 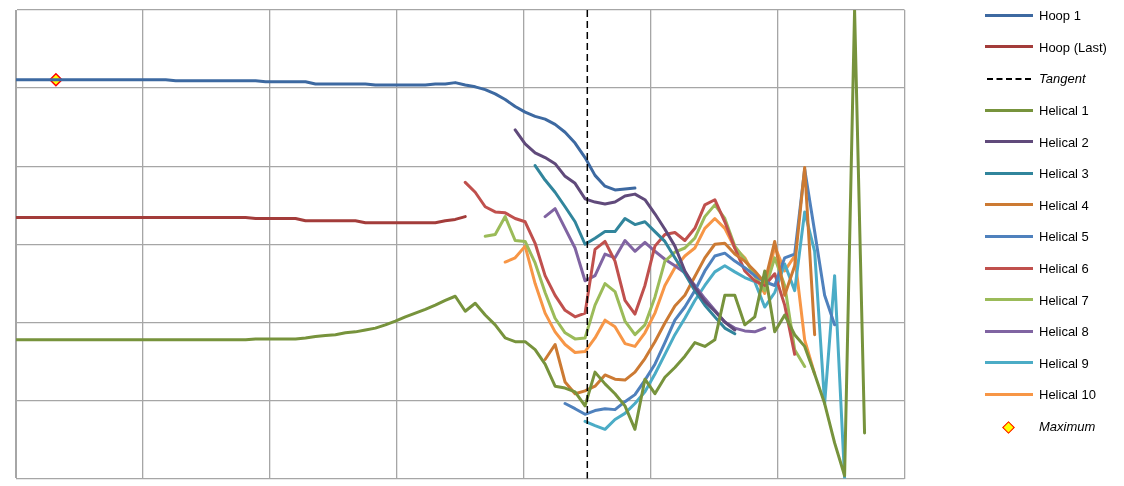 I want to click on legend-label: Helical 1, so click(x=1064, y=111).